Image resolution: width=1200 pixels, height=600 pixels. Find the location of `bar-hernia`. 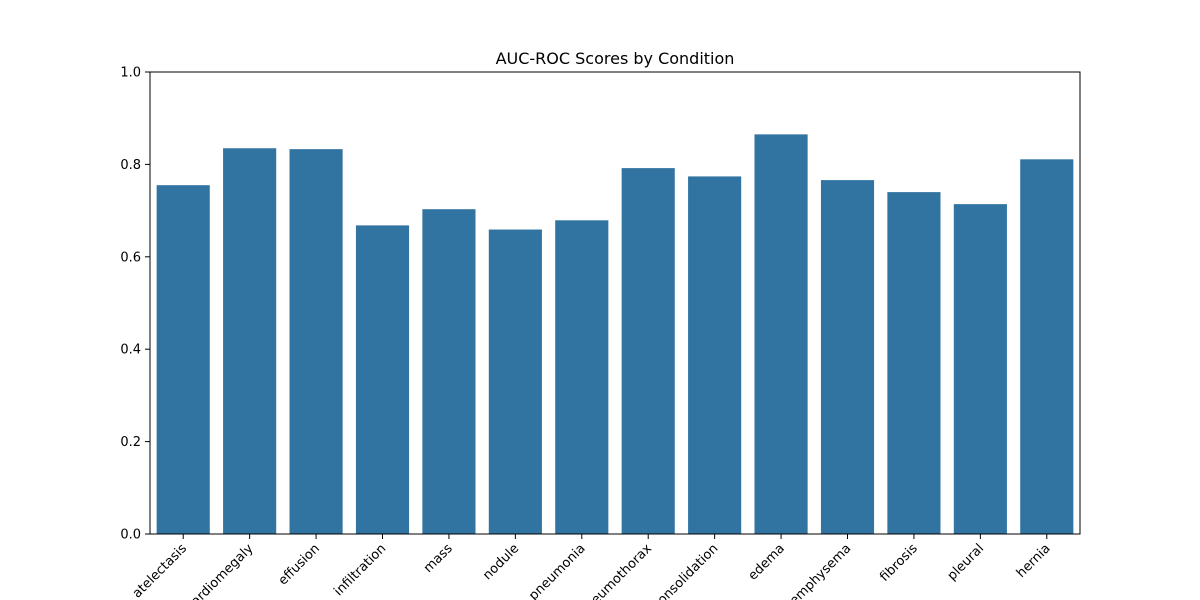

bar-hernia is located at coordinates (1047, 346).